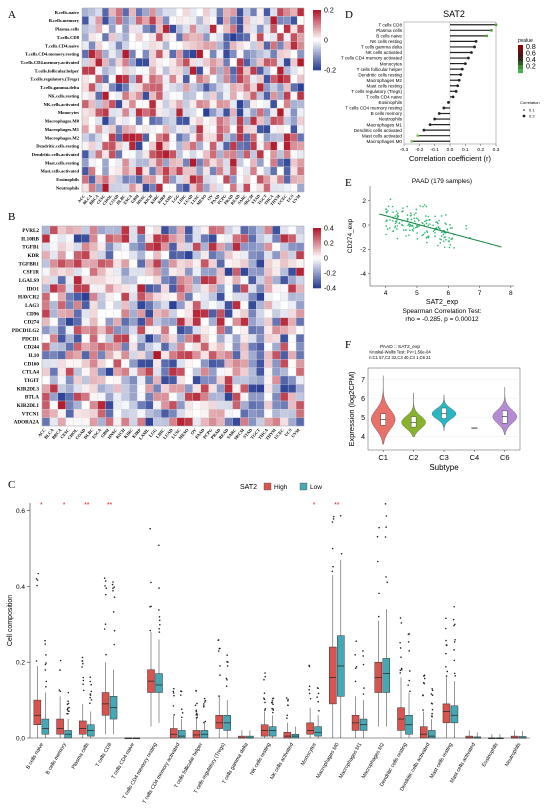 The height and width of the screenshot is (812, 550). I want to click on y-tick-label: 2, so click(364, 201).